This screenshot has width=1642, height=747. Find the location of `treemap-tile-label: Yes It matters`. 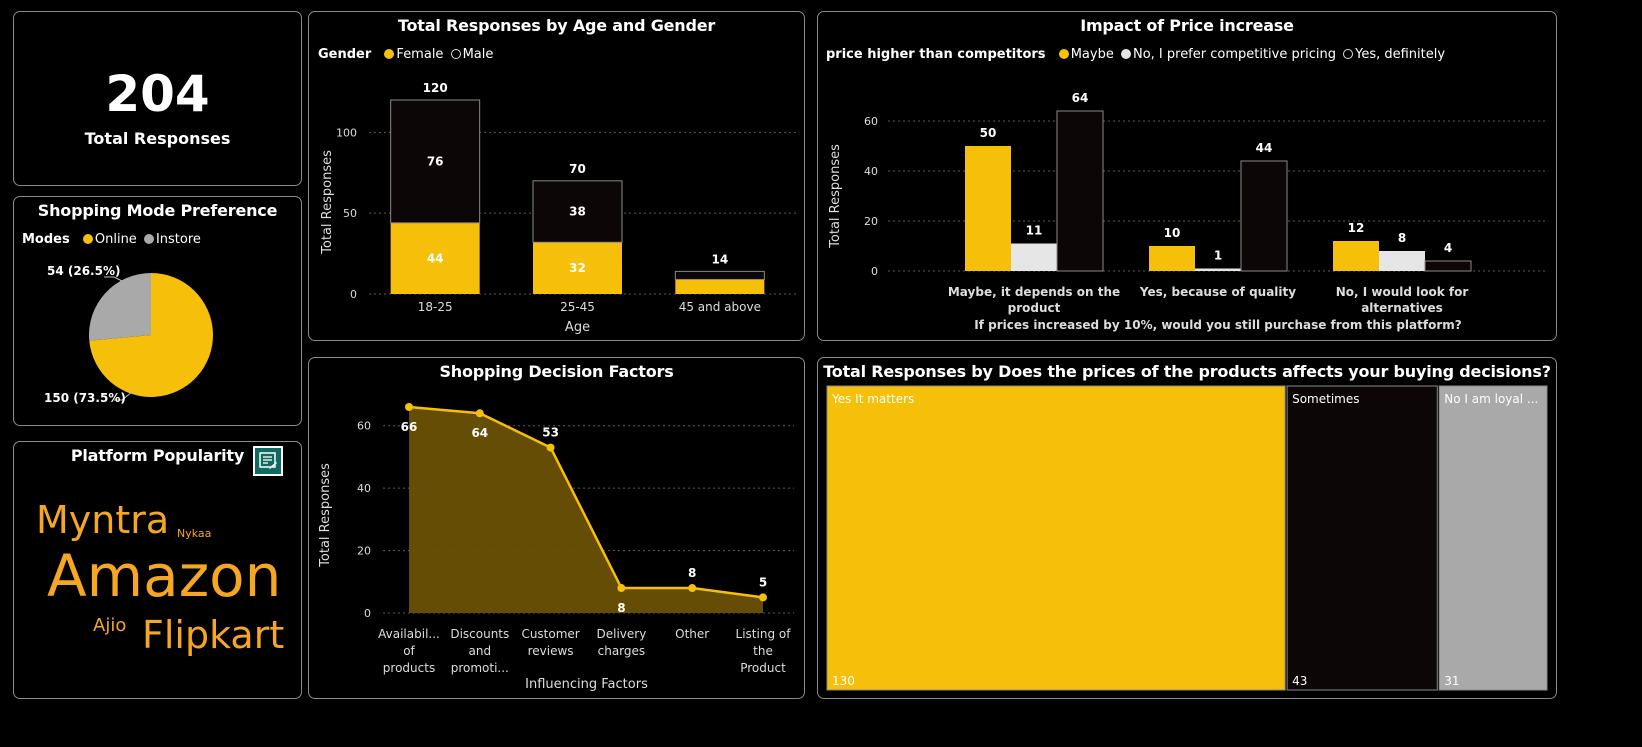

treemap-tile-label: Yes It matters is located at coordinates (872, 399).